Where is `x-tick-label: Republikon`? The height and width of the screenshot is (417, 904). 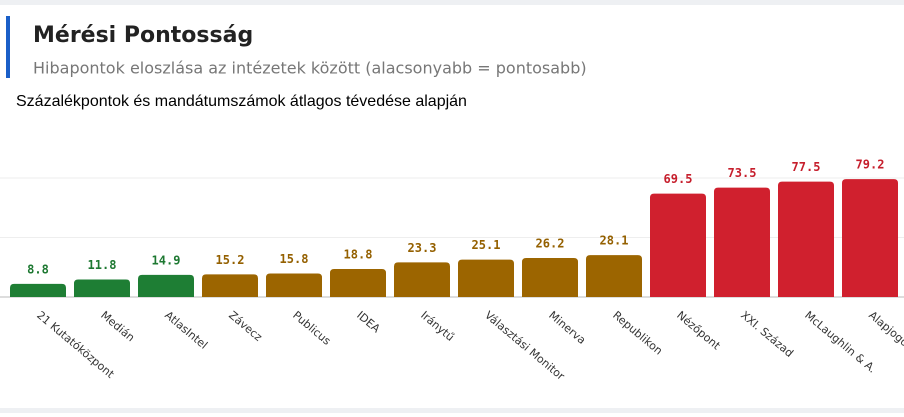 x-tick-label: Republikon is located at coordinates (637, 333).